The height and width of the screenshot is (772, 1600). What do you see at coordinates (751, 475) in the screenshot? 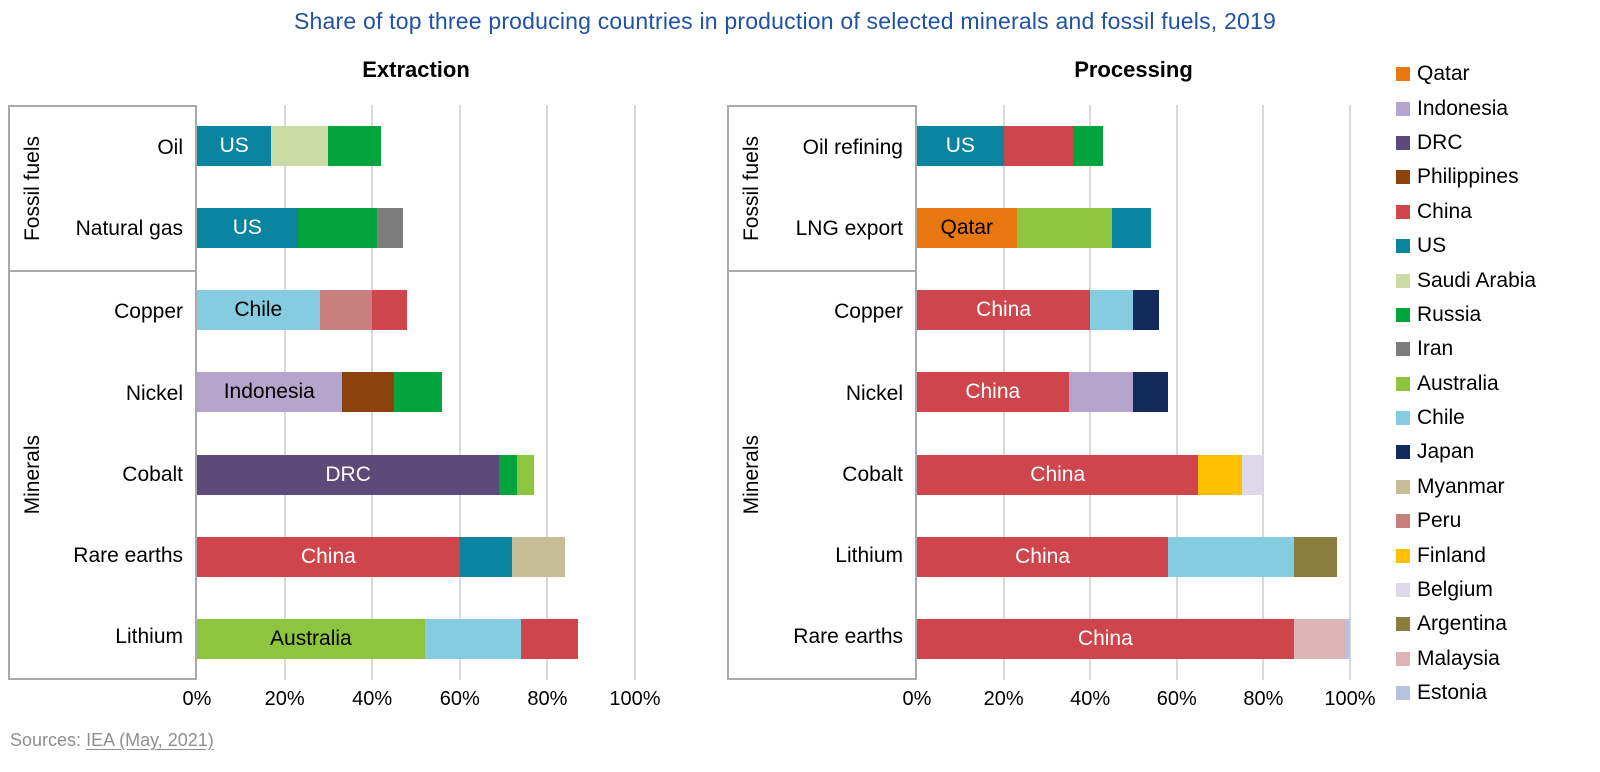
I see `group-label: Minerals` at bounding box center [751, 475].